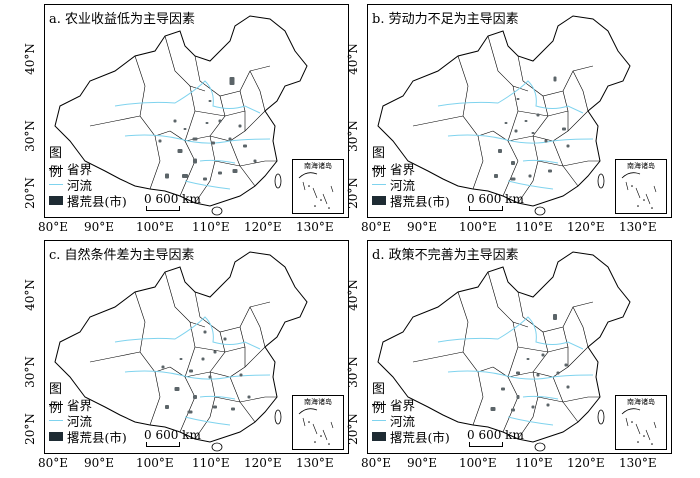  Describe the element at coordinates (495, 199) in the screenshot. I see `scale-bar-label: 0 600 km` at that location.